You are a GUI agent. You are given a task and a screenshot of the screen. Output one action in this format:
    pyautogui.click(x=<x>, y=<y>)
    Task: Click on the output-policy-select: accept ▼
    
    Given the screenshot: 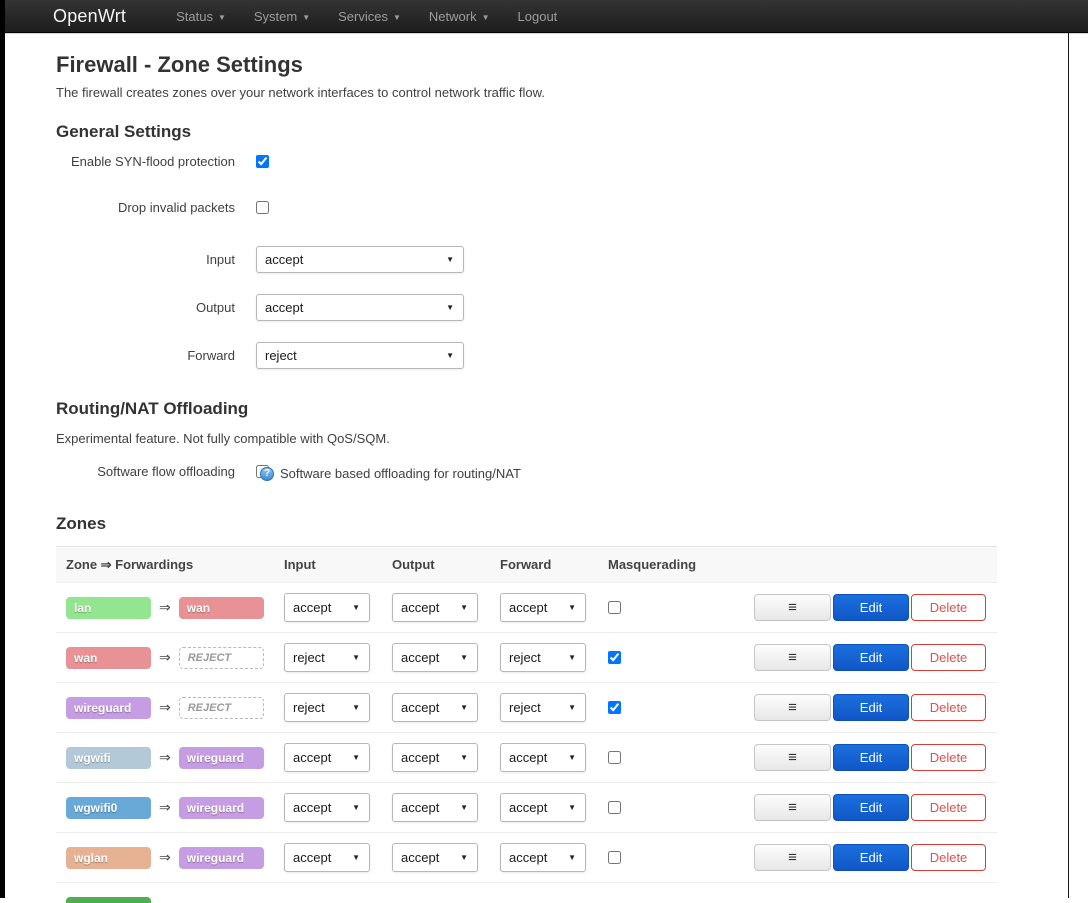 What is the action you would take?
    pyautogui.click(x=360, y=307)
    